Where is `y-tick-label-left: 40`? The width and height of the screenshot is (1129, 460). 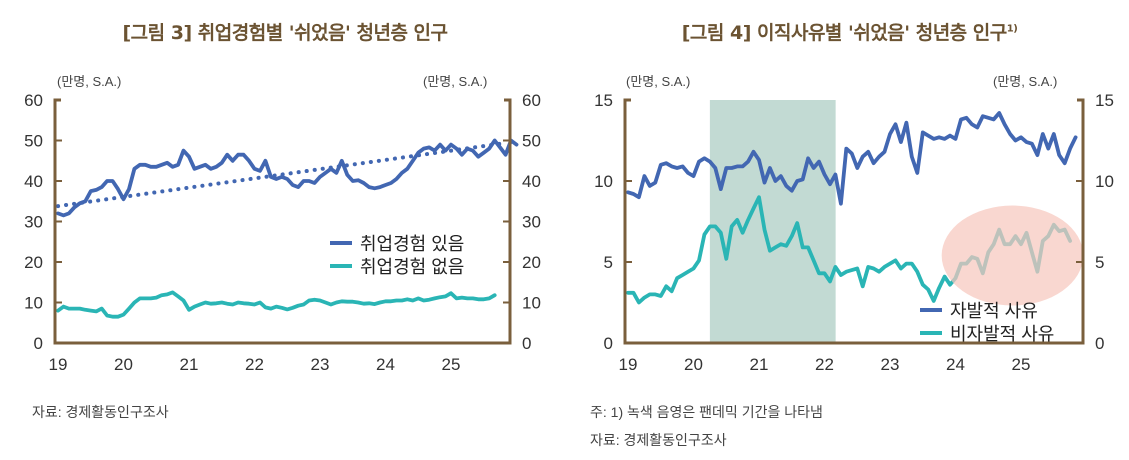 y-tick-label-left: 40 is located at coordinates (33, 181).